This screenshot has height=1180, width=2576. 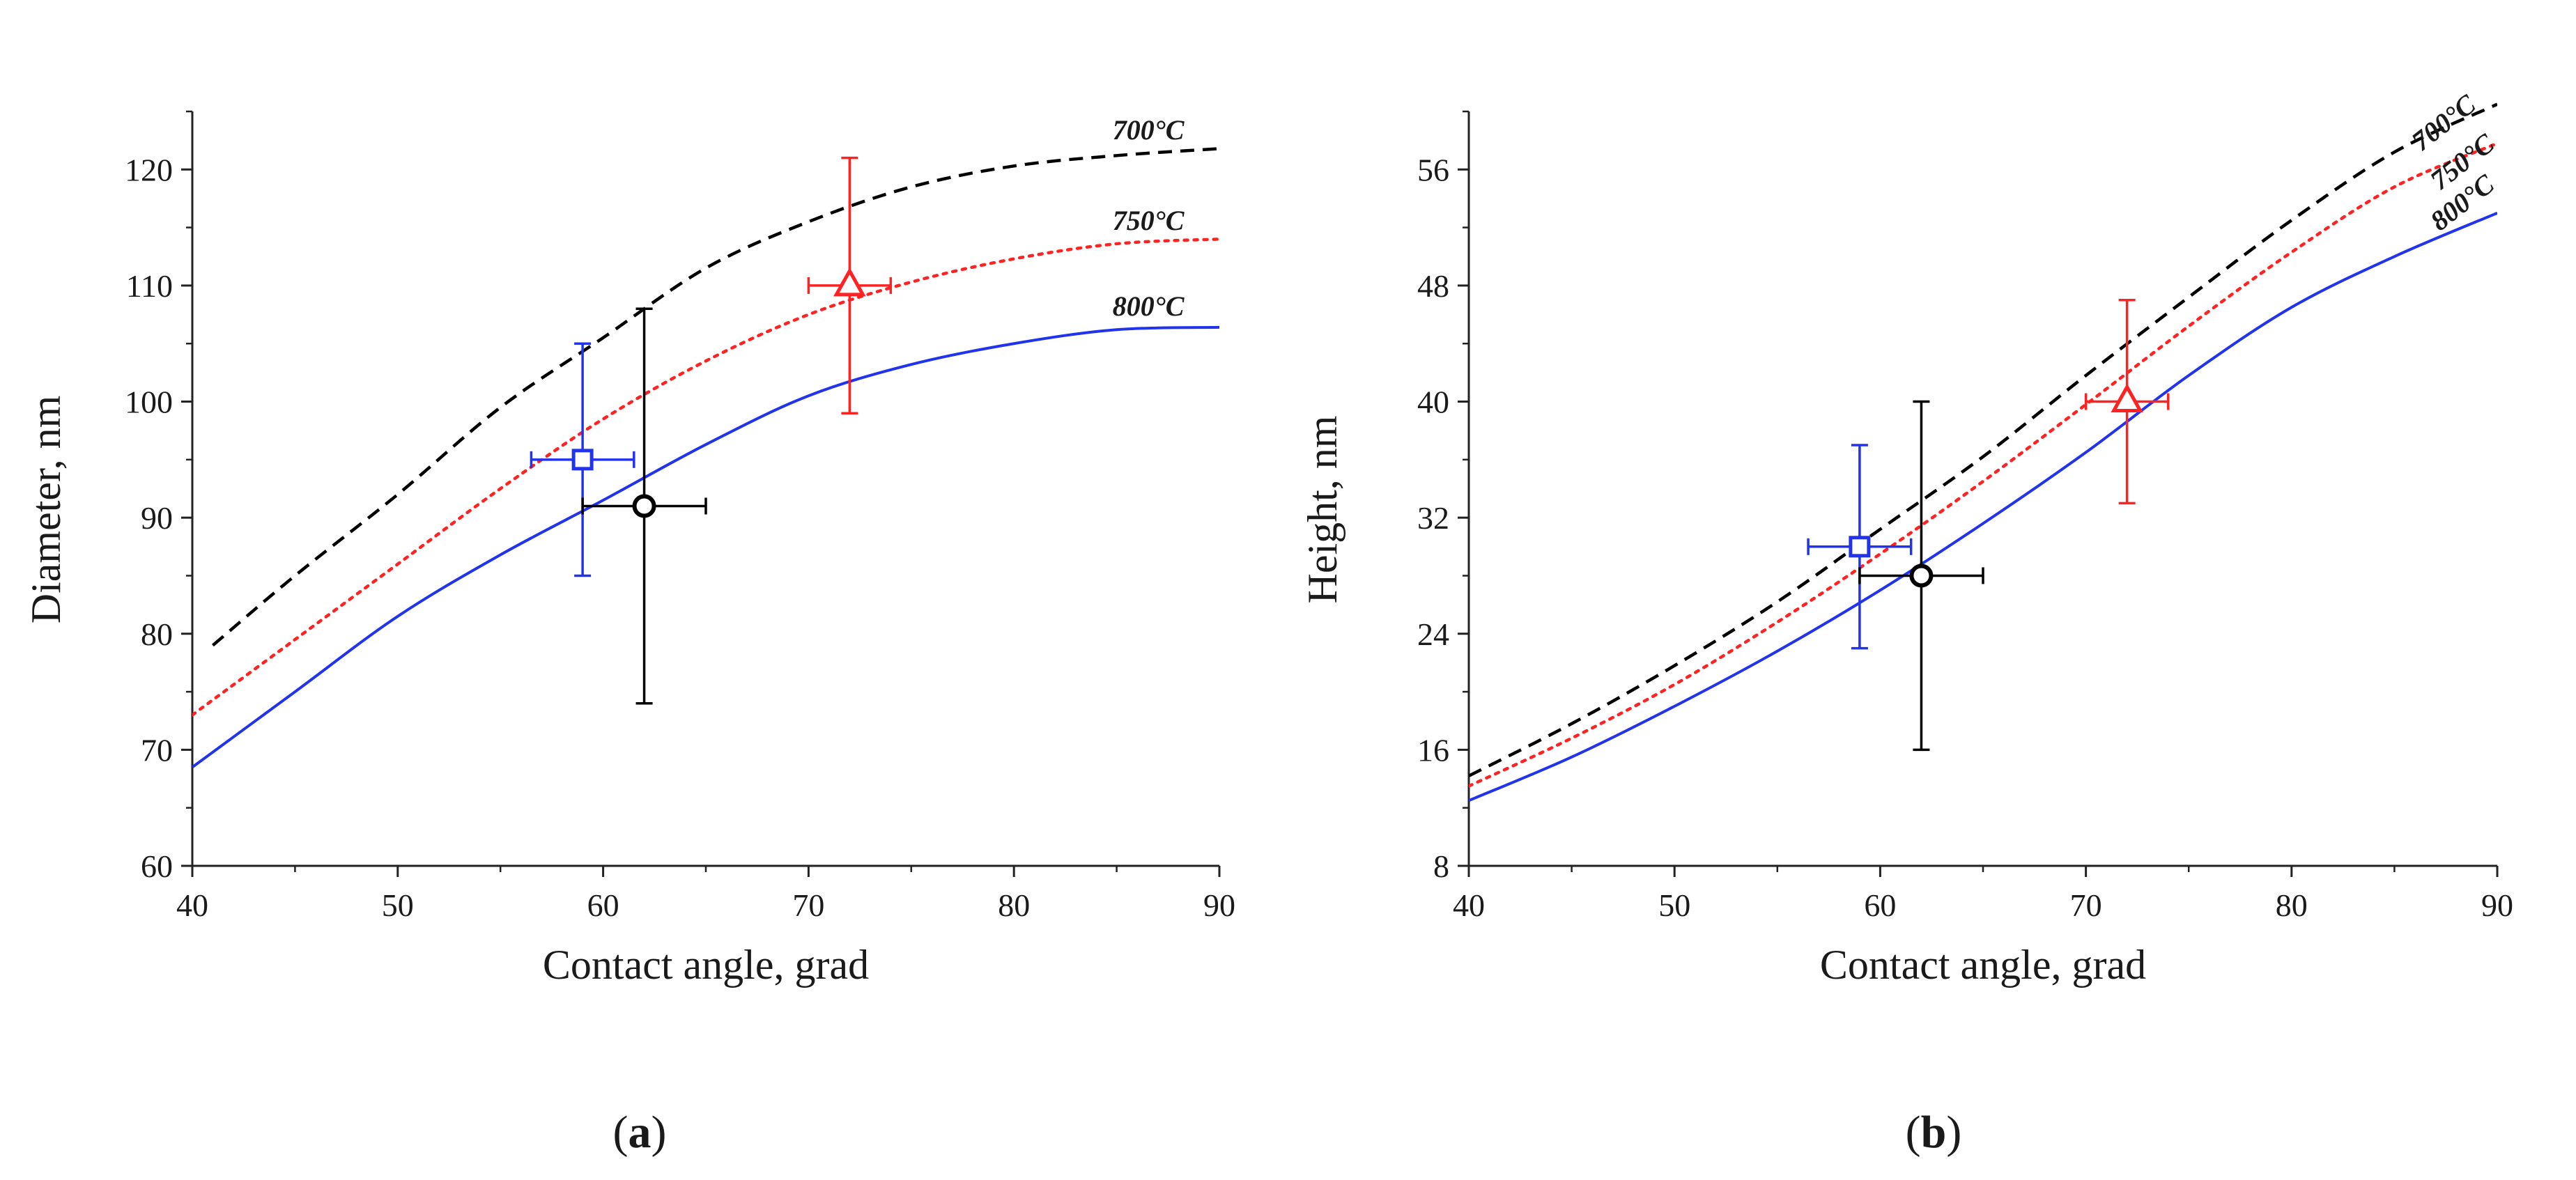 I want to click on panel-b-y-tick-label: 40, so click(x=1433, y=402).